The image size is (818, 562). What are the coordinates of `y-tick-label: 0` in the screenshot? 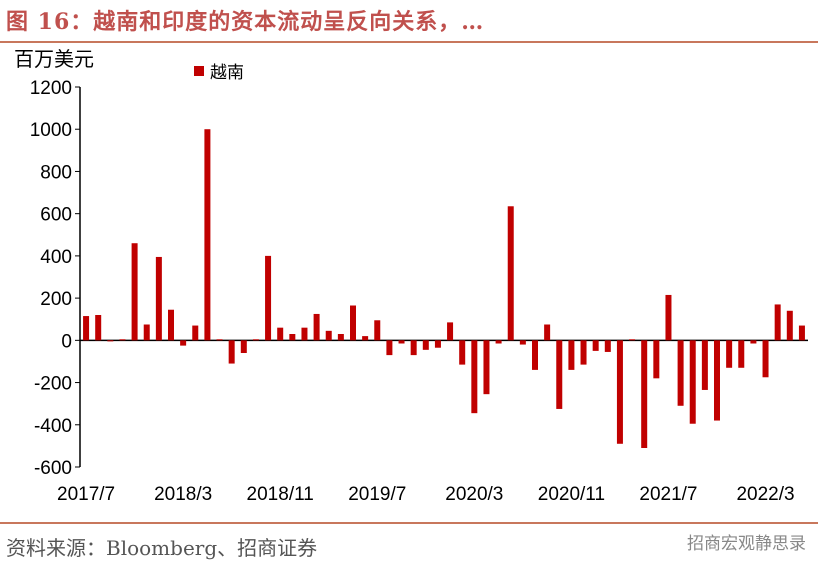 It's located at (66, 341).